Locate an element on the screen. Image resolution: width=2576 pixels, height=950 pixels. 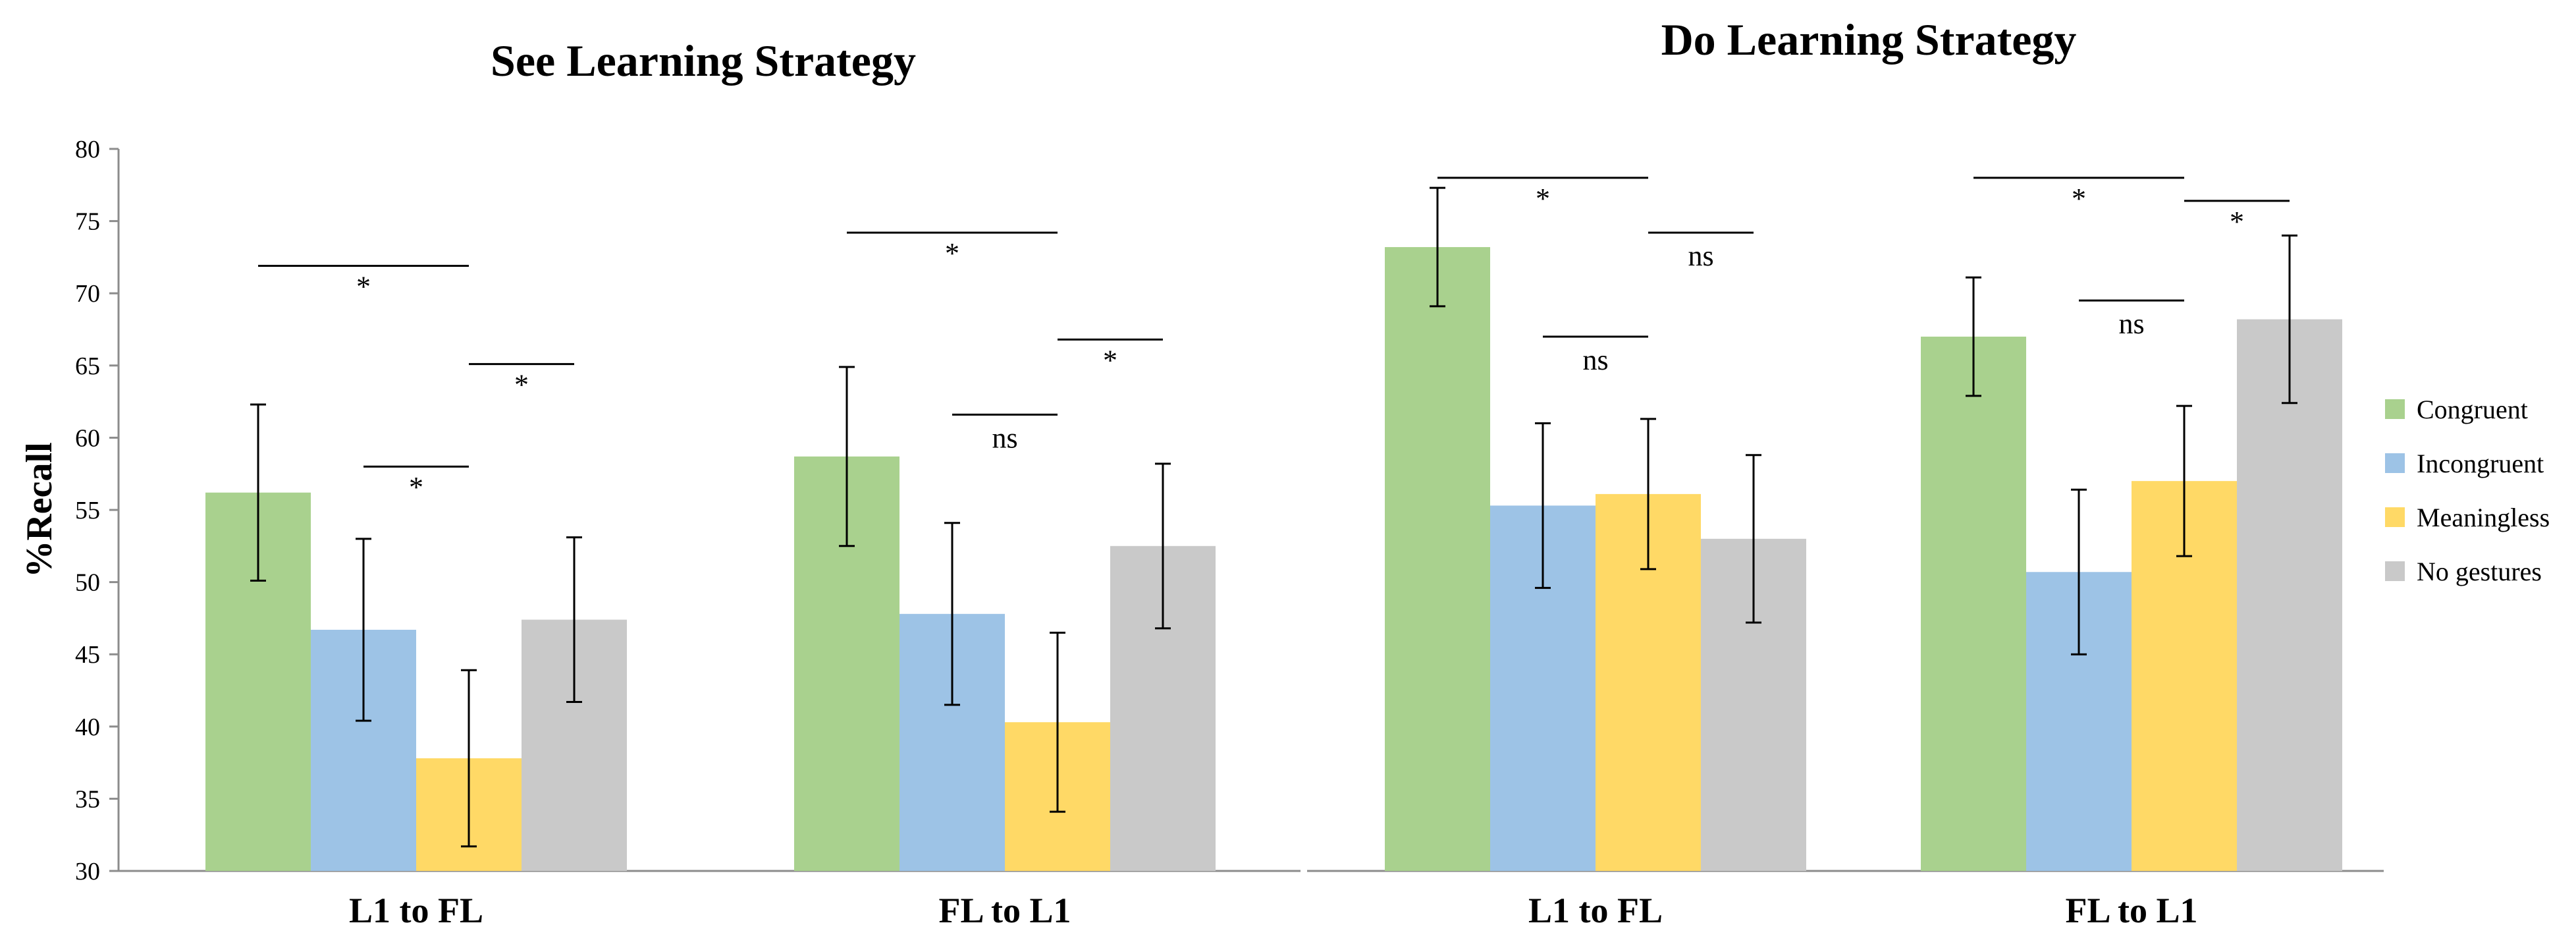
y-tick-label: 65 is located at coordinates (87, 366).